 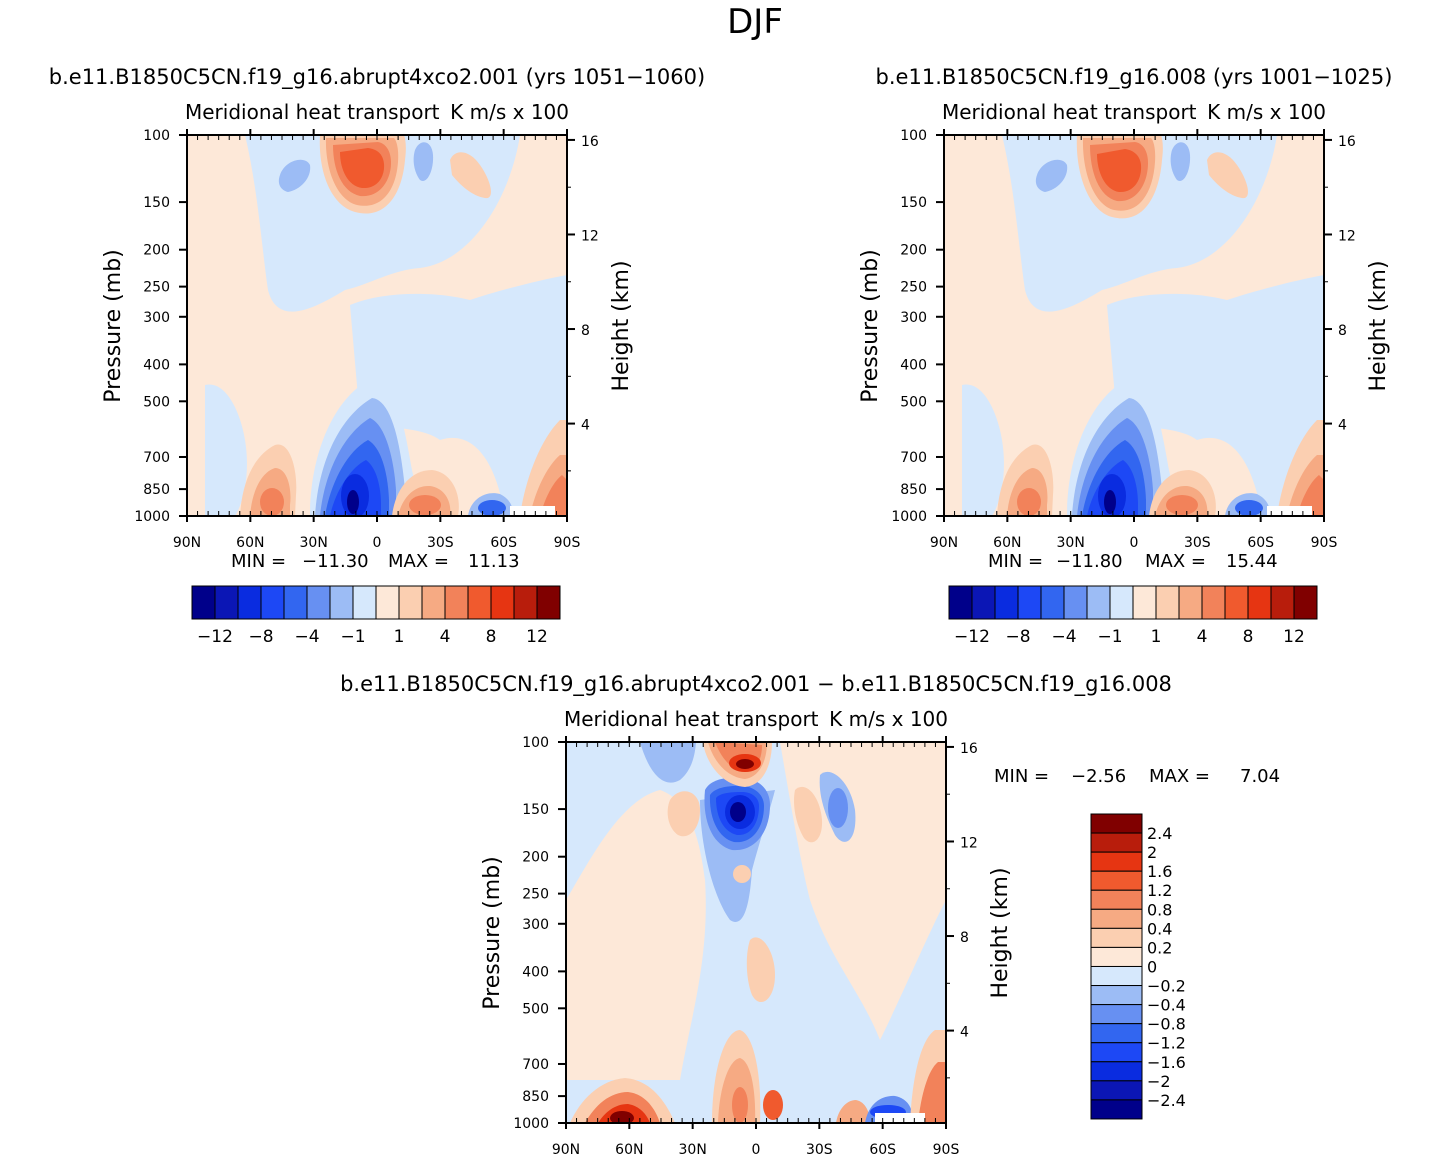 I want to click on panel-b-min-value: −11.80, so click(x=1089, y=561).